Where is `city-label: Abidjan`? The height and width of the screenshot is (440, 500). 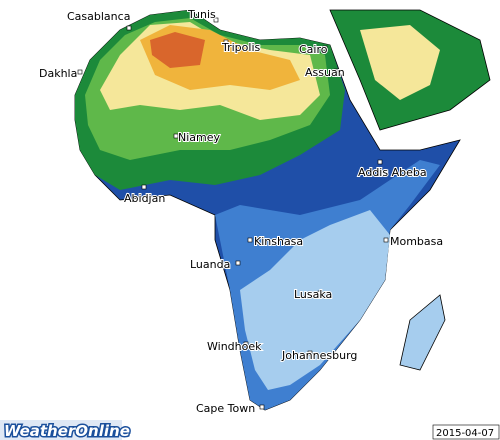 city-label: Abidjan is located at coordinates (144, 198).